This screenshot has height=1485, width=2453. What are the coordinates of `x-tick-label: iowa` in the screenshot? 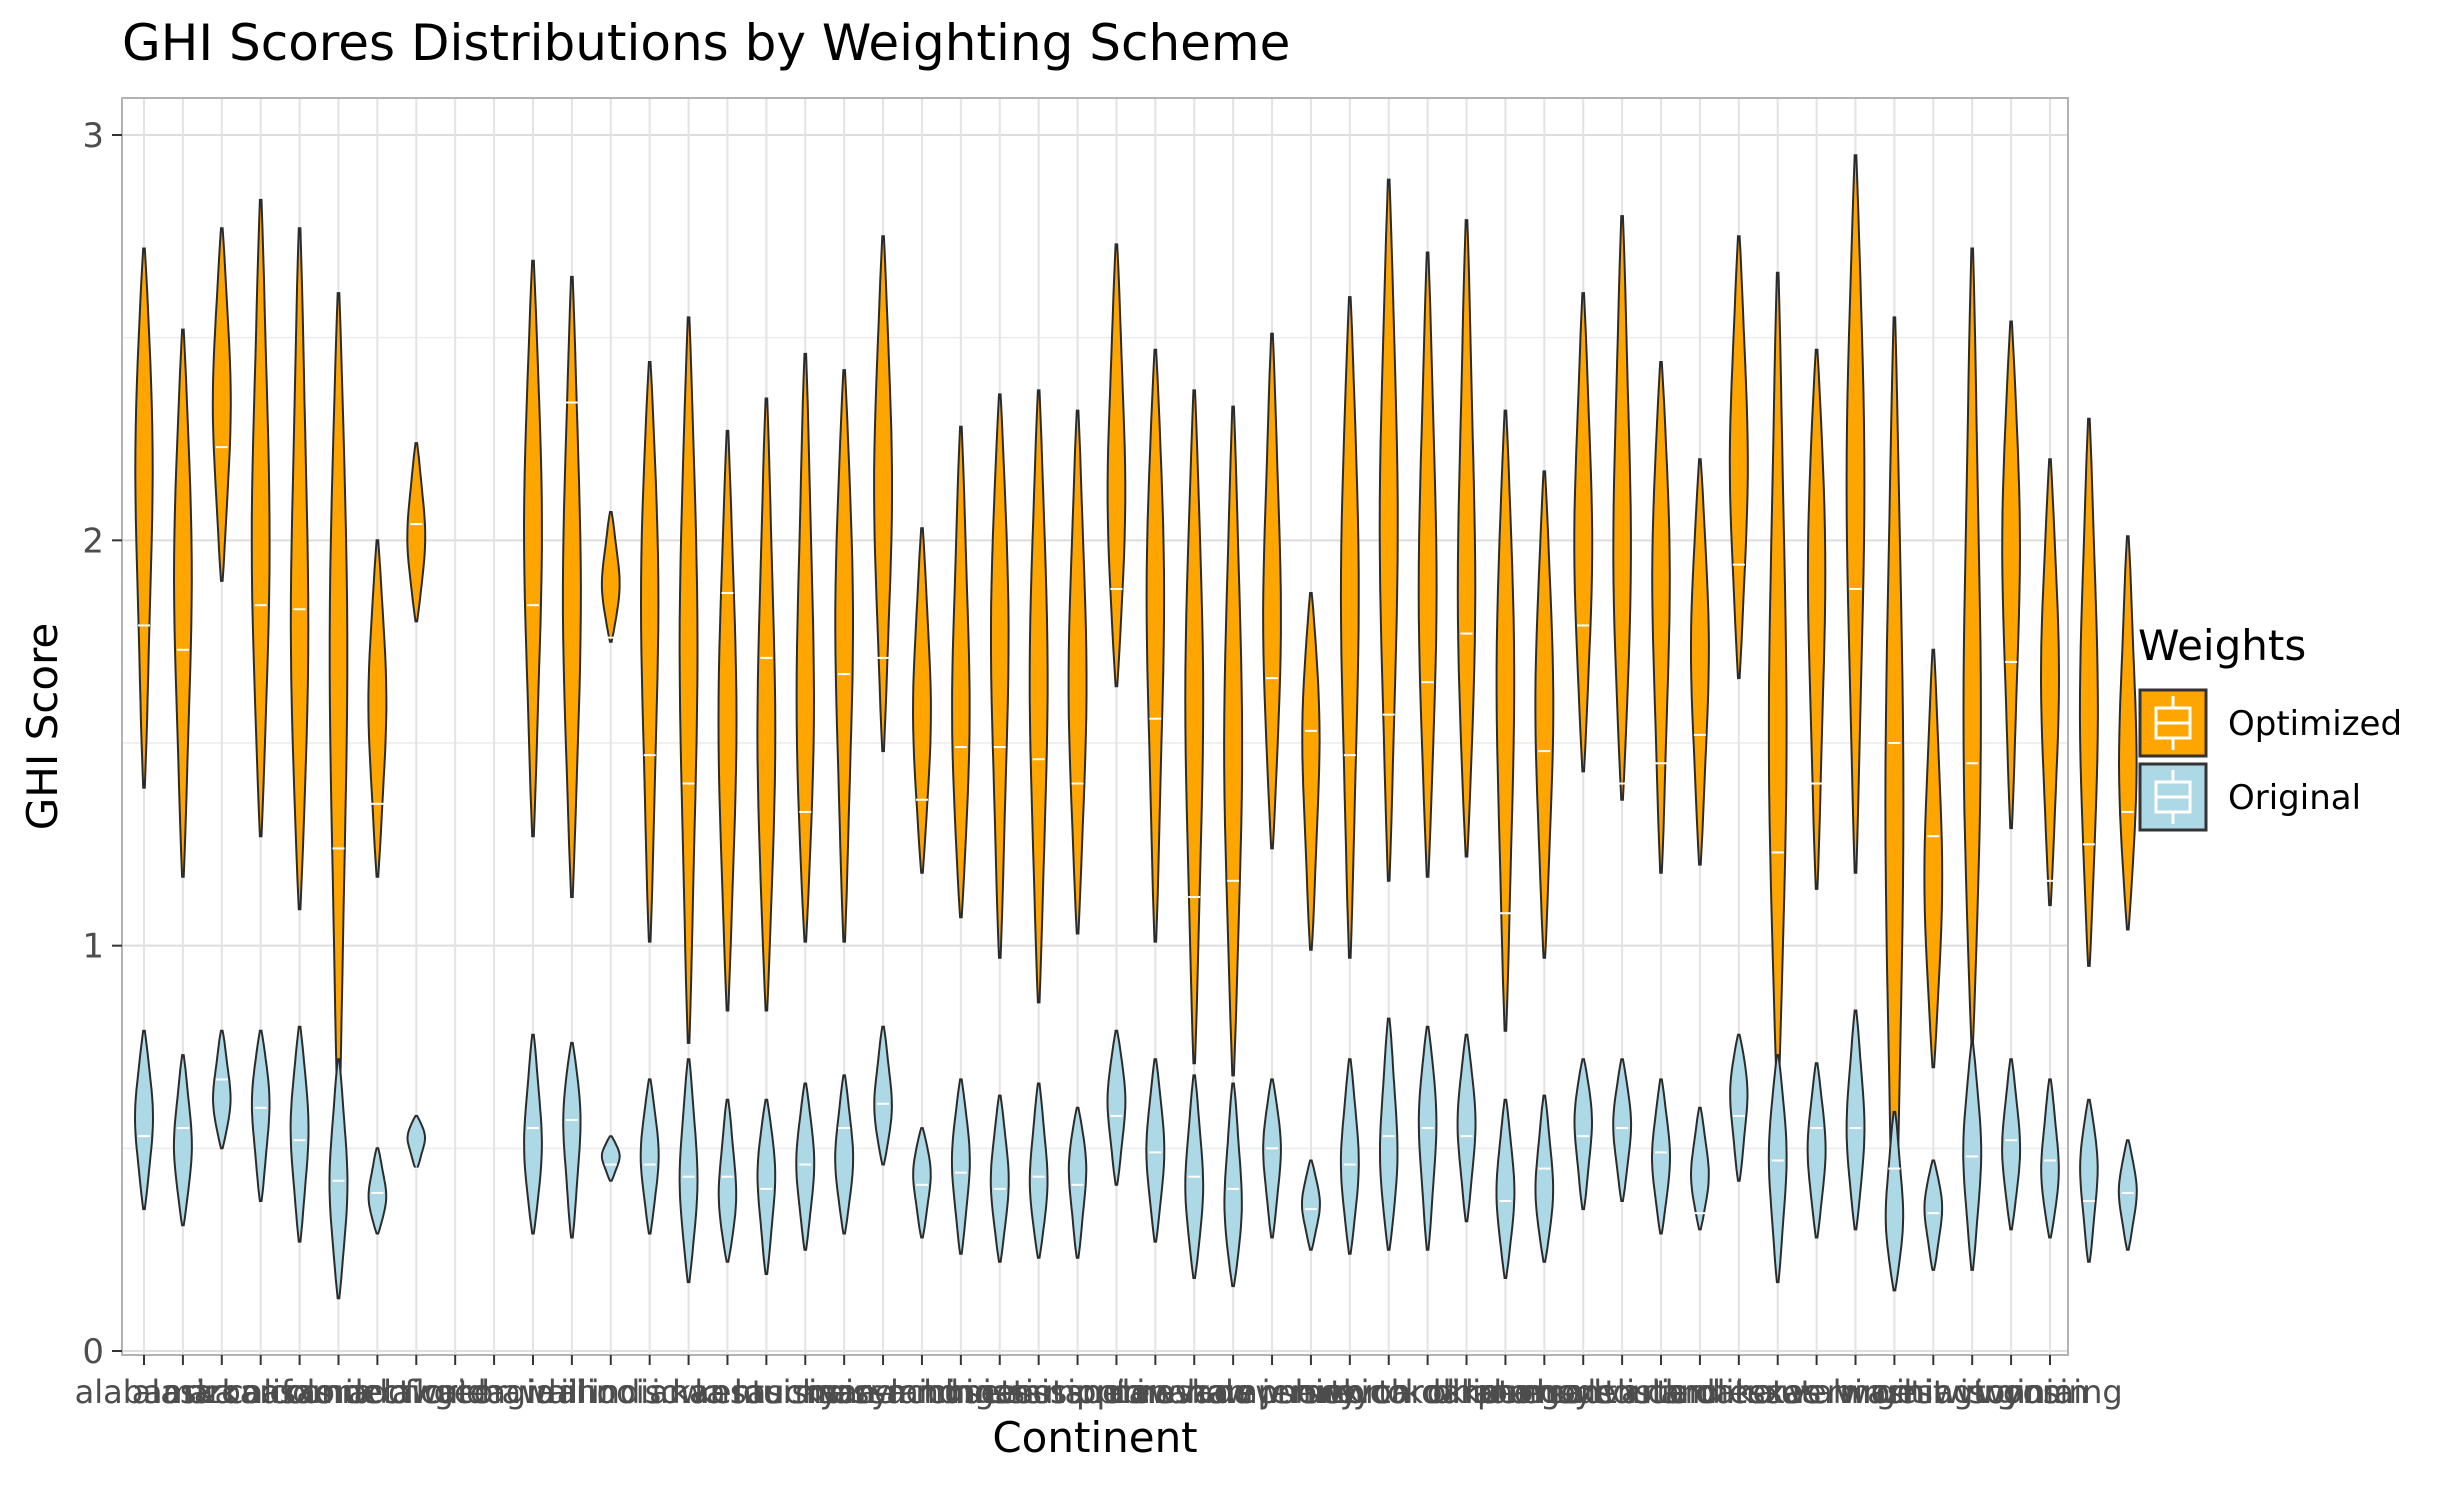 It's located at (688, 1392).